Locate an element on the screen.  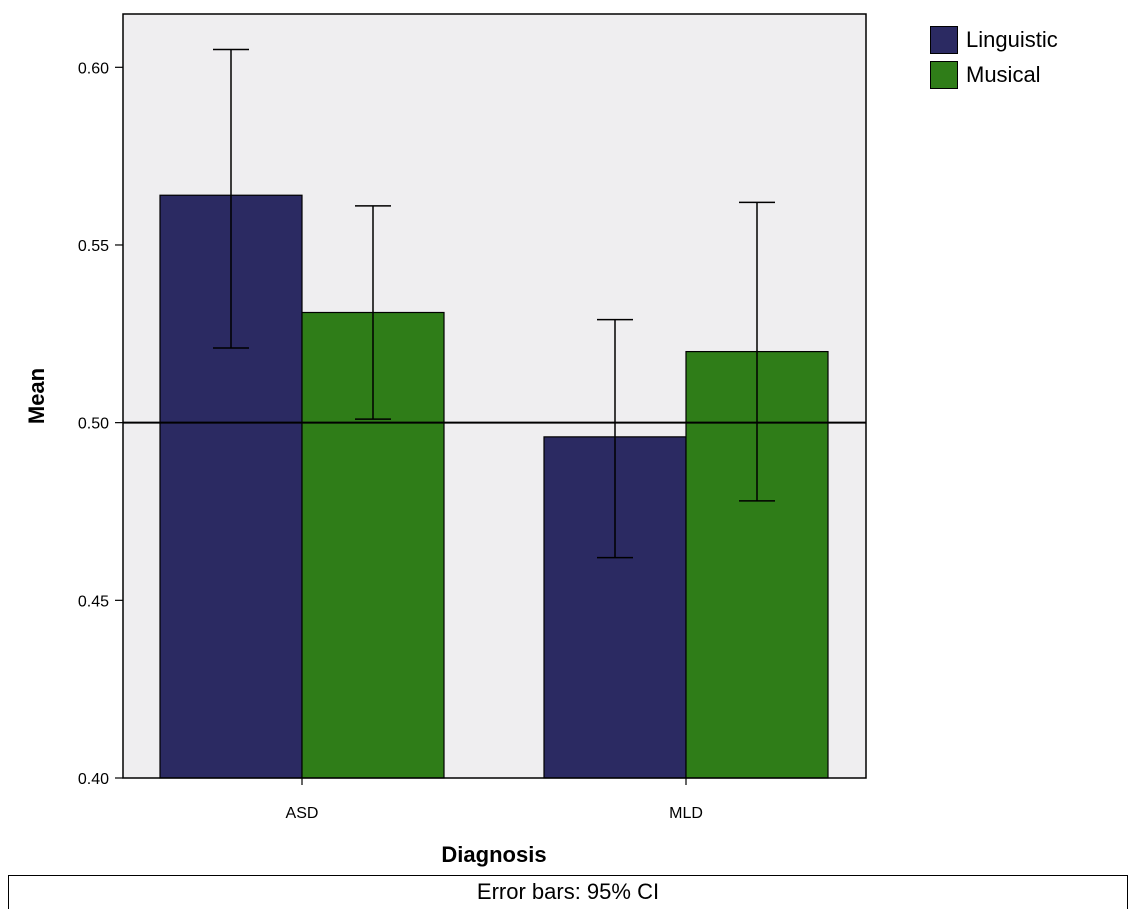
y-axis: 0.40 0.45 0.50 0.55 0.60 is located at coordinates (100, 424).